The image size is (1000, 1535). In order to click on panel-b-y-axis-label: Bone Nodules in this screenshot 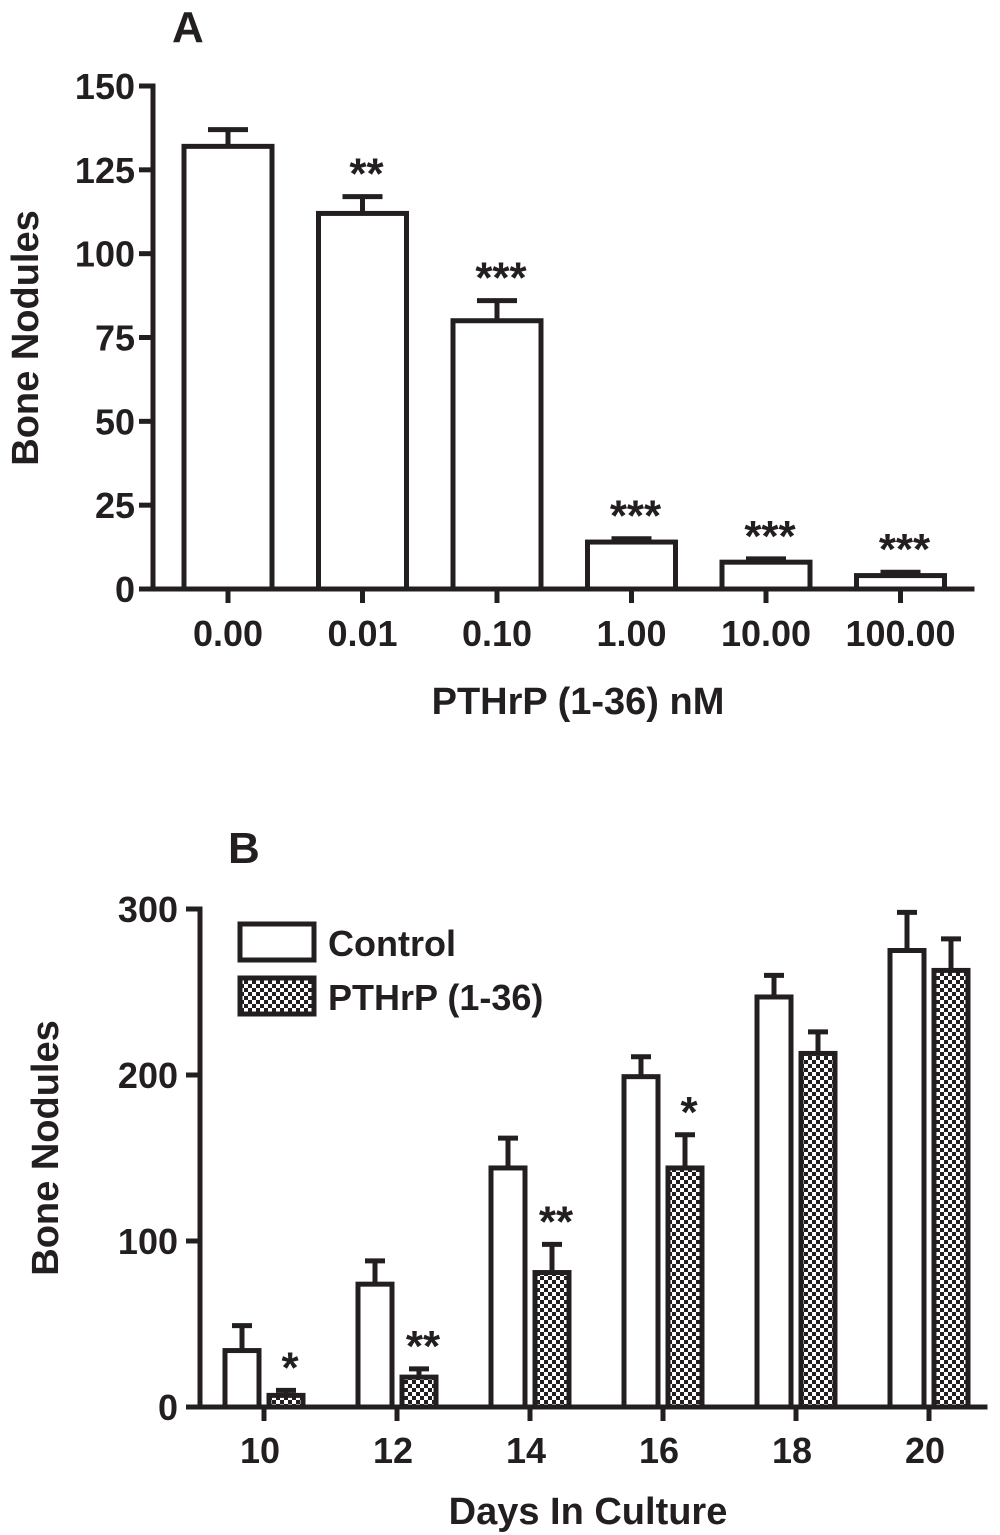, I will do `click(46, 1147)`.